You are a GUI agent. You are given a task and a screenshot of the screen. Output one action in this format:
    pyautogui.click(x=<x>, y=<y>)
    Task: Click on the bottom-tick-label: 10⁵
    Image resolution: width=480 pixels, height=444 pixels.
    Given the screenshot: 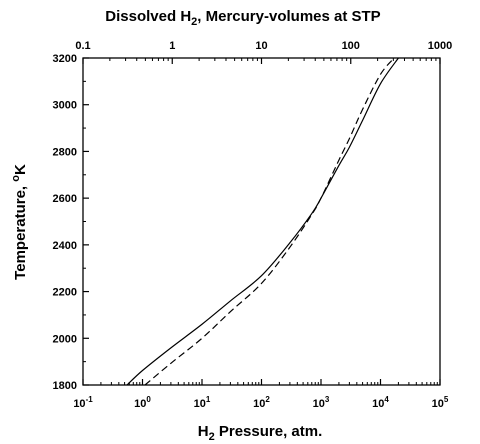 What is the action you would take?
    pyautogui.click(x=440, y=402)
    